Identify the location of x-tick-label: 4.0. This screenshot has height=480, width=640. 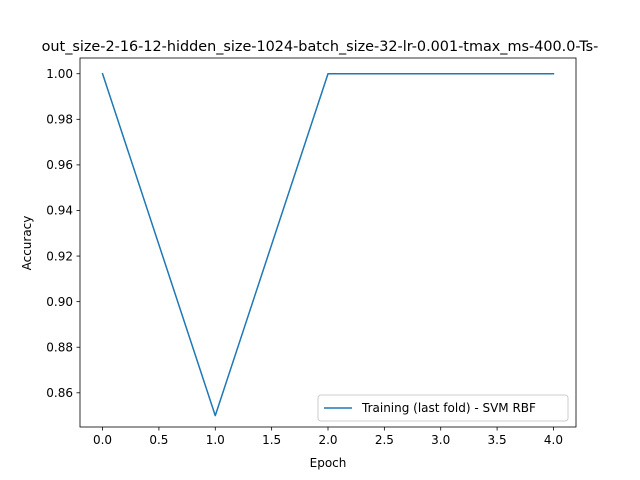
(553, 440).